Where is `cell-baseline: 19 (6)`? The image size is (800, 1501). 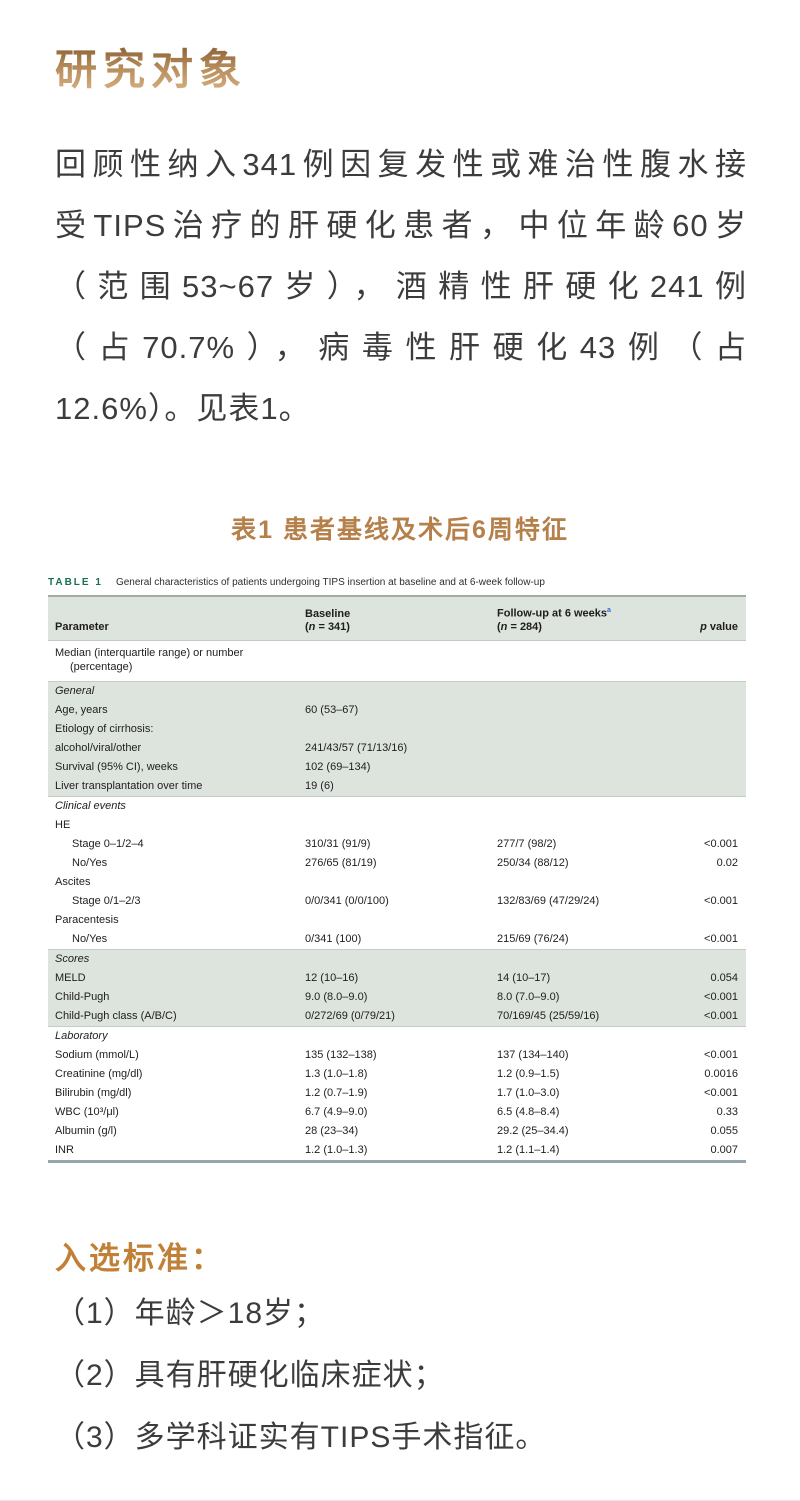
cell-baseline: 19 (6) is located at coordinates (401, 786).